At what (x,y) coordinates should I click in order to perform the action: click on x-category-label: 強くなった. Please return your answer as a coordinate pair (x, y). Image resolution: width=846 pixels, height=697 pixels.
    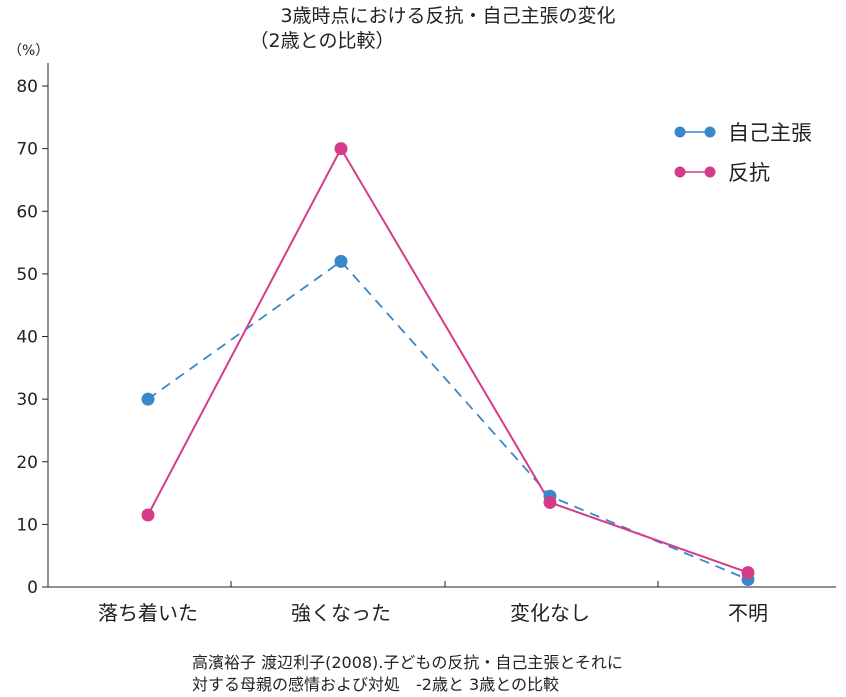
    Looking at the image, I should click on (341, 613).